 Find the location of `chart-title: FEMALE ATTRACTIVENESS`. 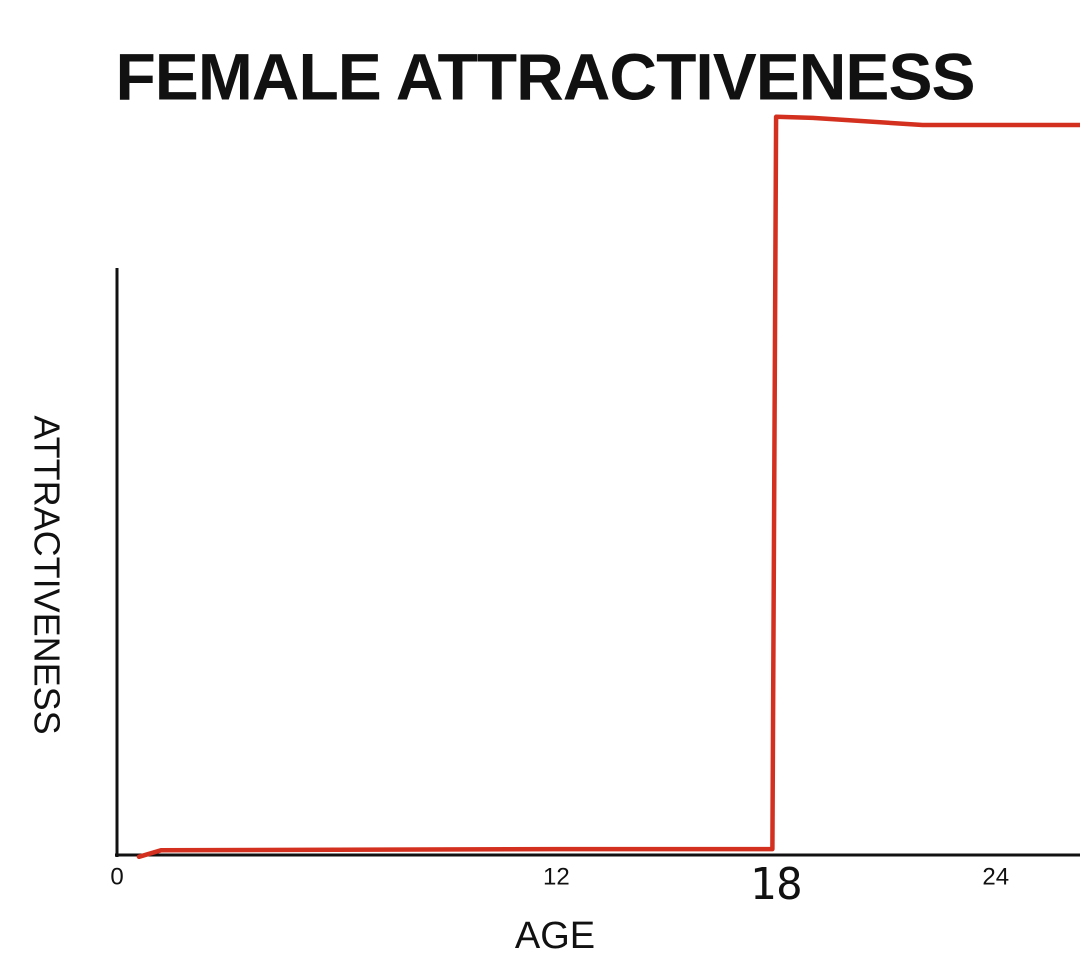

chart-title: FEMALE ATTRACTIVENESS is located at coordinates (544, 76).